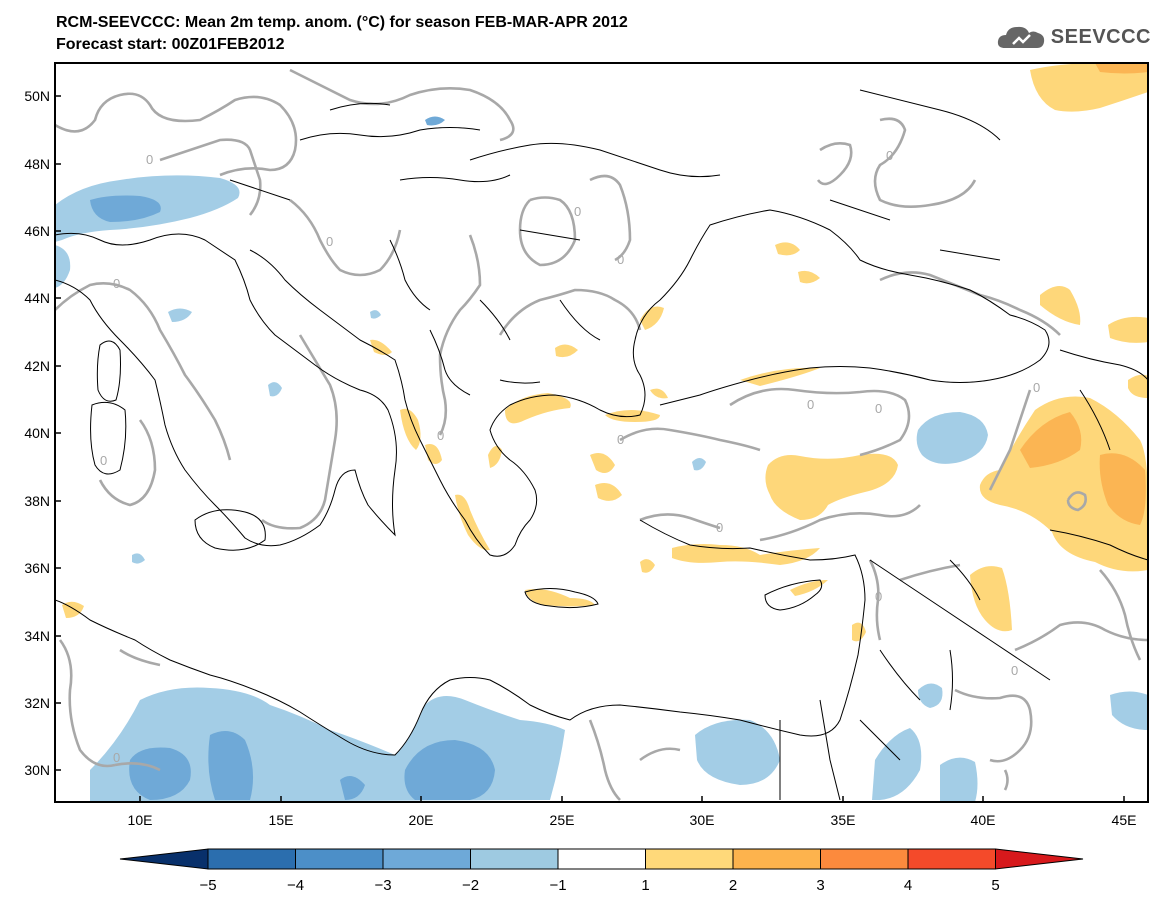 This screenshot has height=907, width=1165. Describe the element at coordinates (226, 389) in the screenshot. I see `italy-coast` at that location.